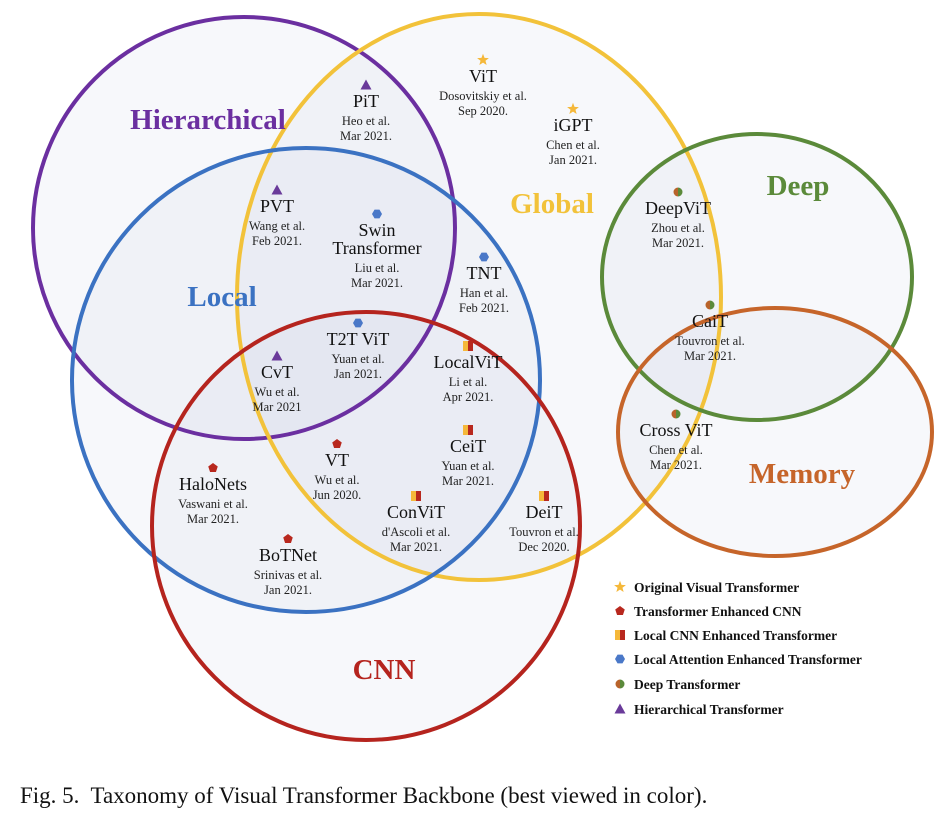 This screenshot has height=824, width=950. I want to click on model-author: Wang et al., so click(277, 226).